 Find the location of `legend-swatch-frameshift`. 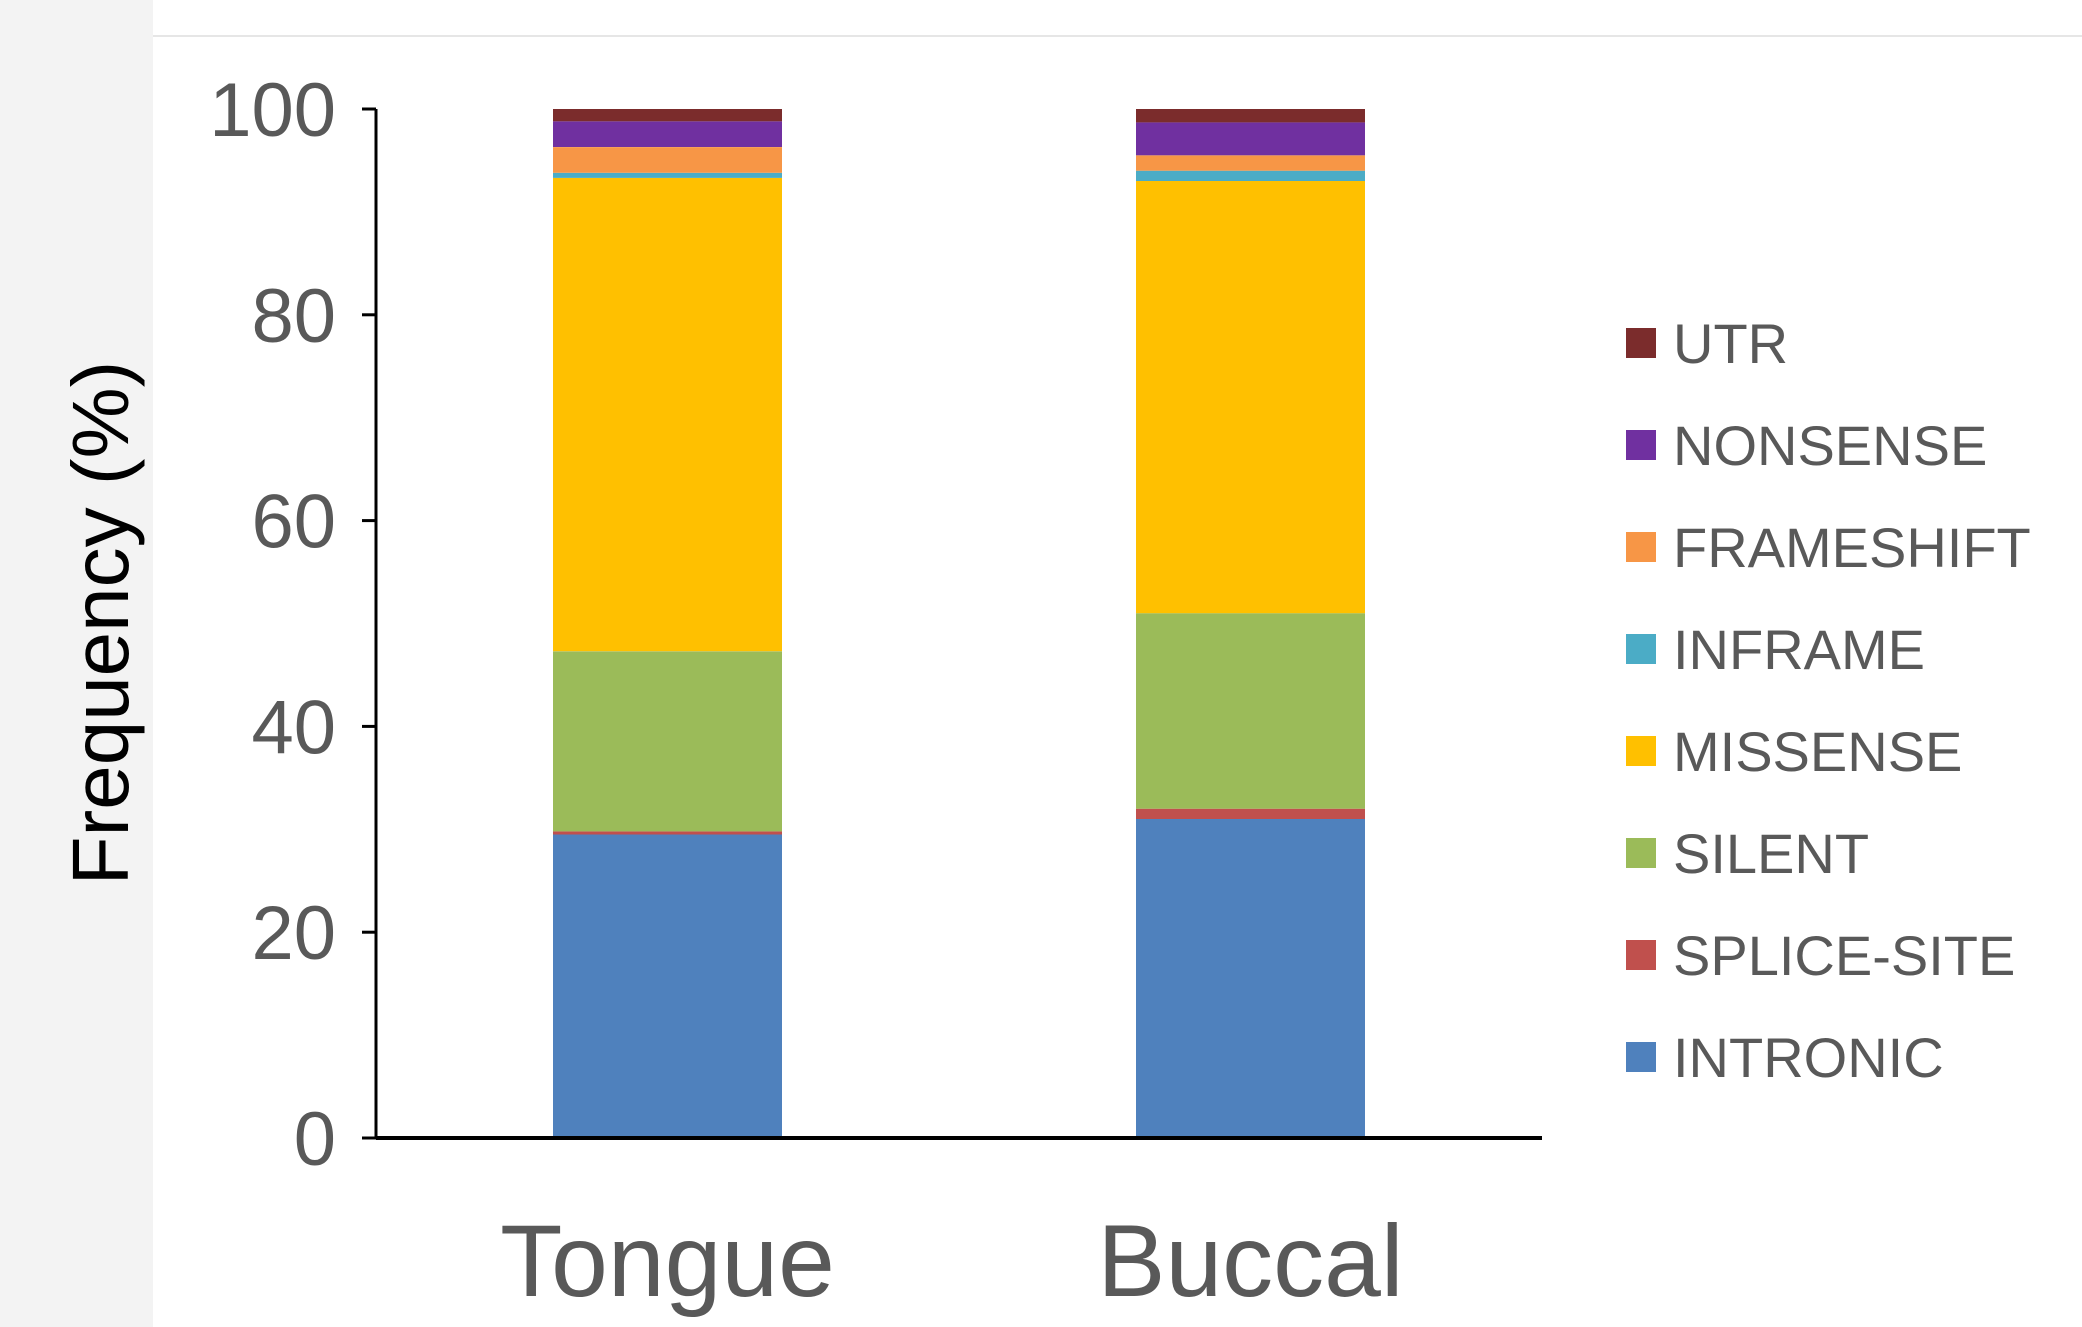

legend-swatch-frameshift is located at coordinates (1641, 547).